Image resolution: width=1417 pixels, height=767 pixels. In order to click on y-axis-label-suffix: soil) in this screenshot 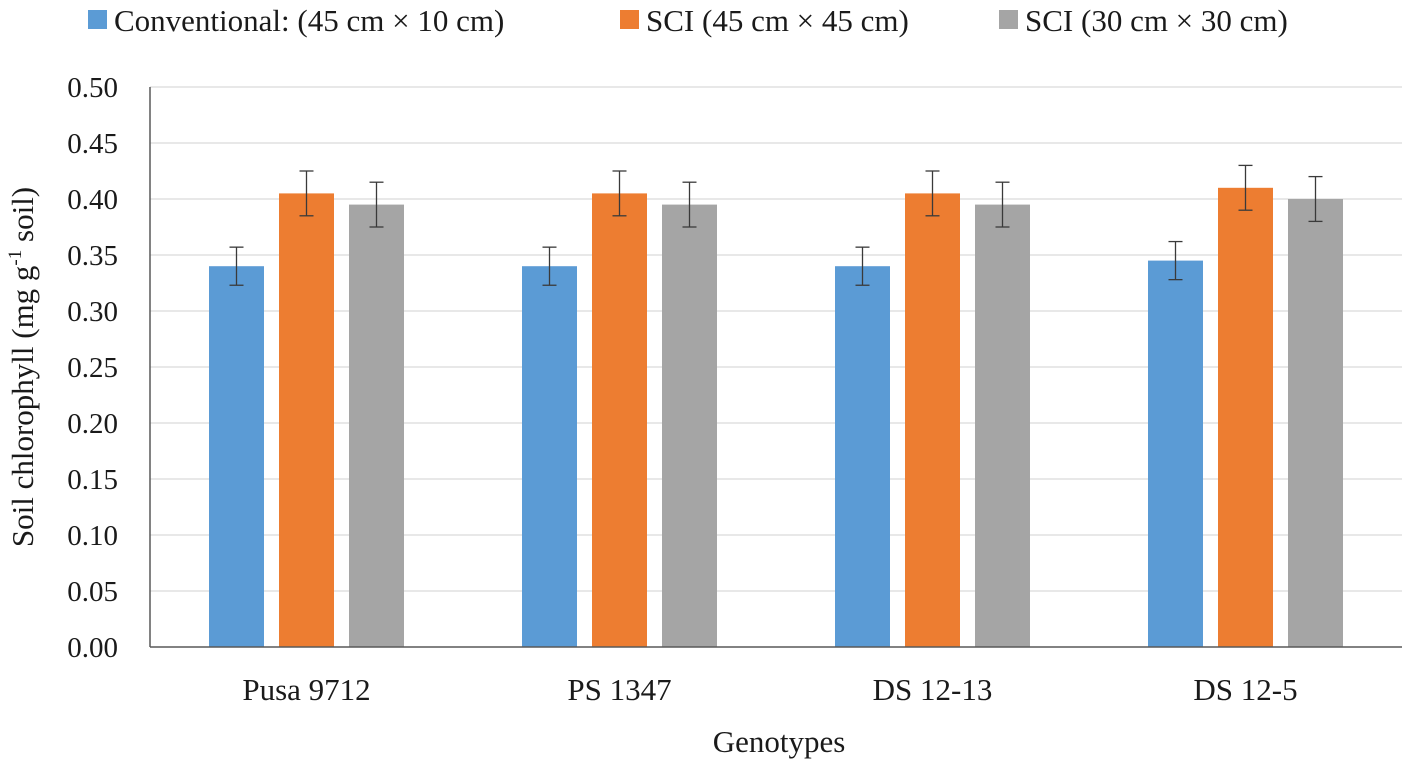, I will do `click(22, 218)`.